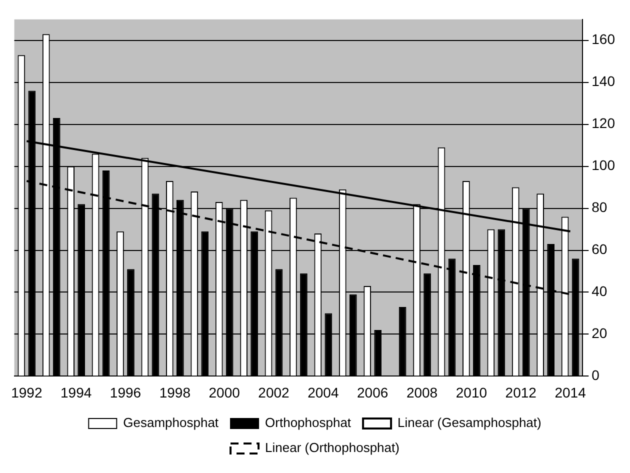 The image size is (630, 473). I want to click on x-tick-label: 2012, so click(521, 392).